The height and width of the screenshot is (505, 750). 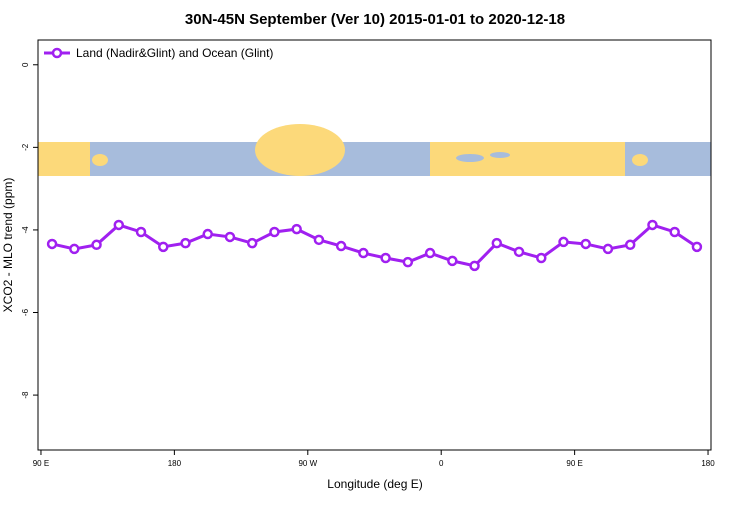 What do you see at coordinates (57, 53) in the screenshot?
I see `legend-marker` at bounding box center [57, 53].